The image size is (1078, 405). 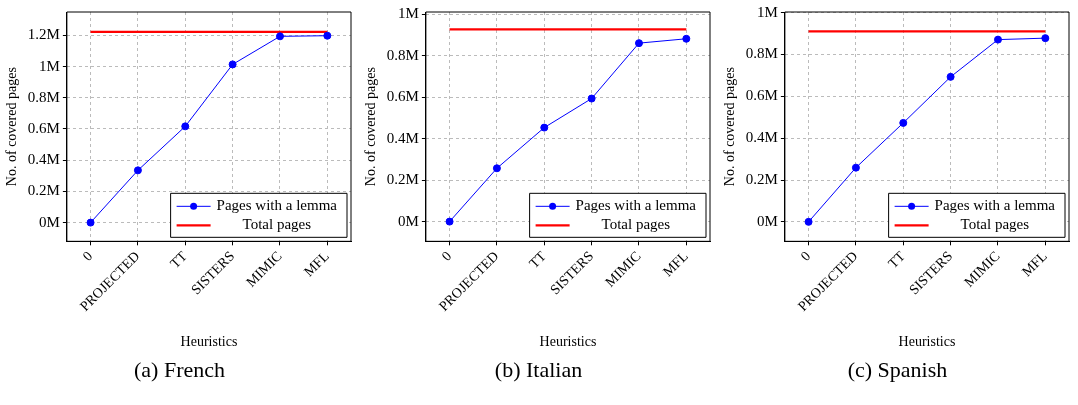 I want to click on text: (b) Italian, so click(x=538, y=370).